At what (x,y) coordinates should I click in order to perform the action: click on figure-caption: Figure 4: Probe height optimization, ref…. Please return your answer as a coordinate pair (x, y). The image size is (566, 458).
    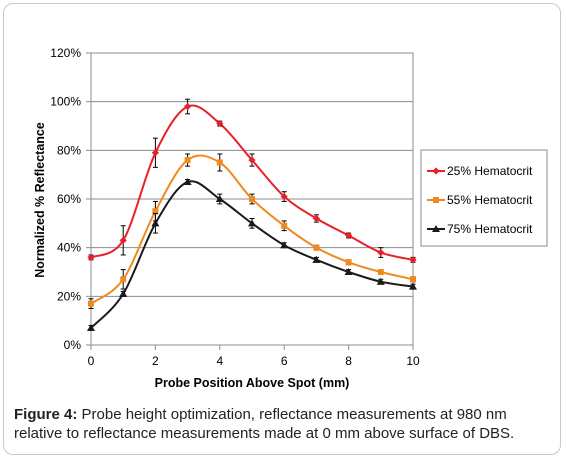
    Looking at the image, I should click on (284, 424).